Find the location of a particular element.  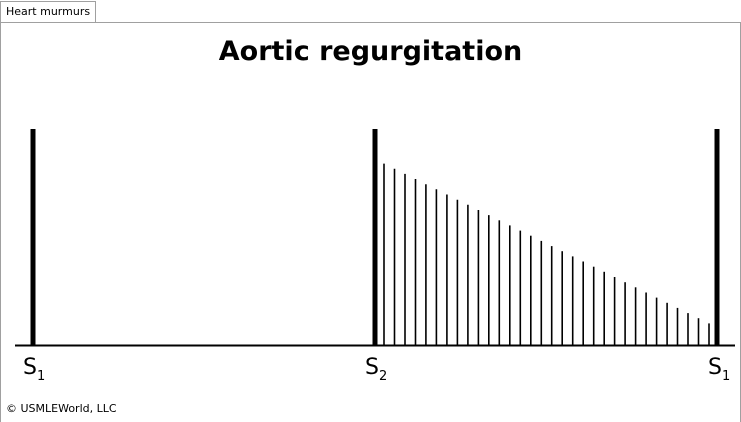

tab-heart-murmurs: Heart murmurs is located at coordinates (48, 11).